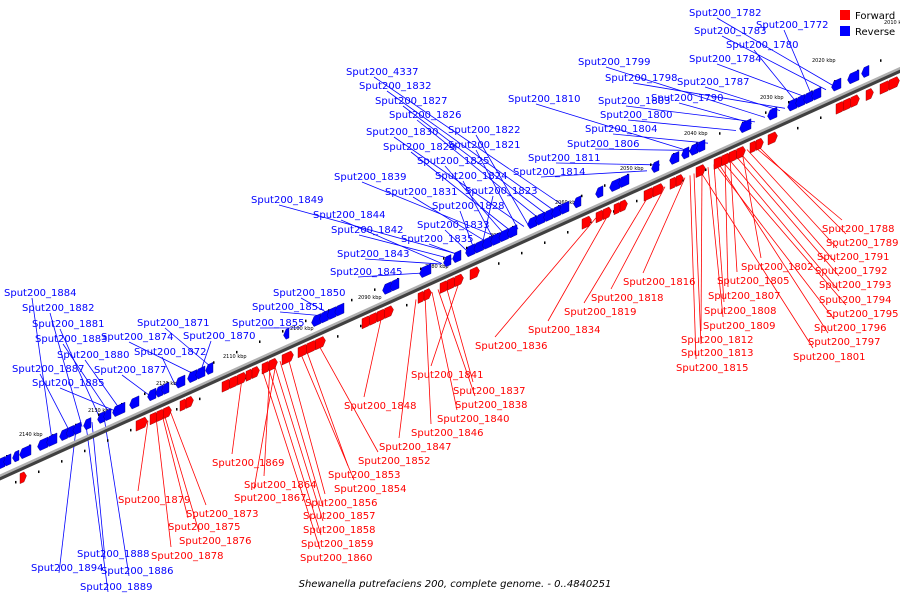 Image resolution: width=900 pixels, height=600 pixels. Describe the element at coordinates (641, 78) in the screenshot. I see `gene-label-reverse: Sput200_1798` at that location.